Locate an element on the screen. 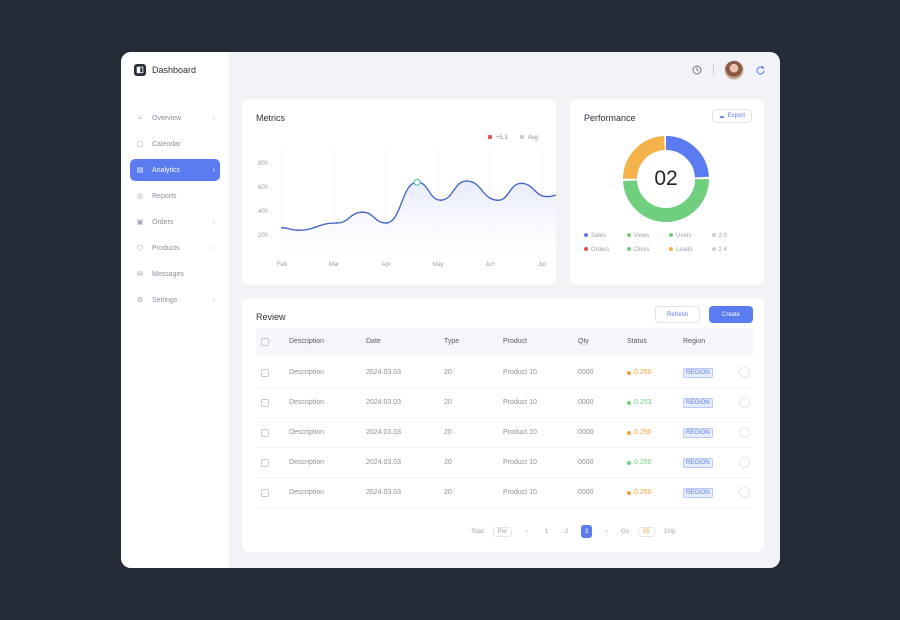 Image resolution: width=900 pixels, height=620 pixels. page-size-select: Per is located at coordinates (502, 531).